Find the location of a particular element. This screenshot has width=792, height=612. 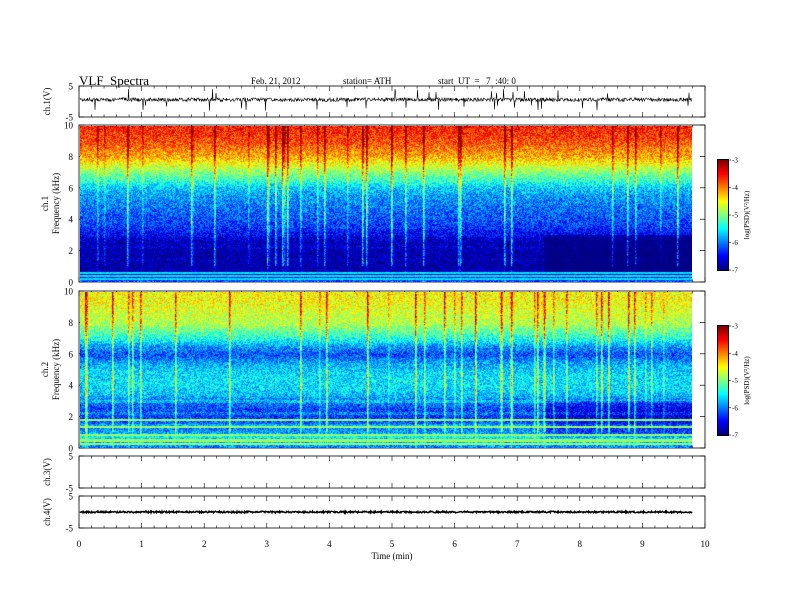

x-tick-label: 0 is located at coordinates (79, 544).